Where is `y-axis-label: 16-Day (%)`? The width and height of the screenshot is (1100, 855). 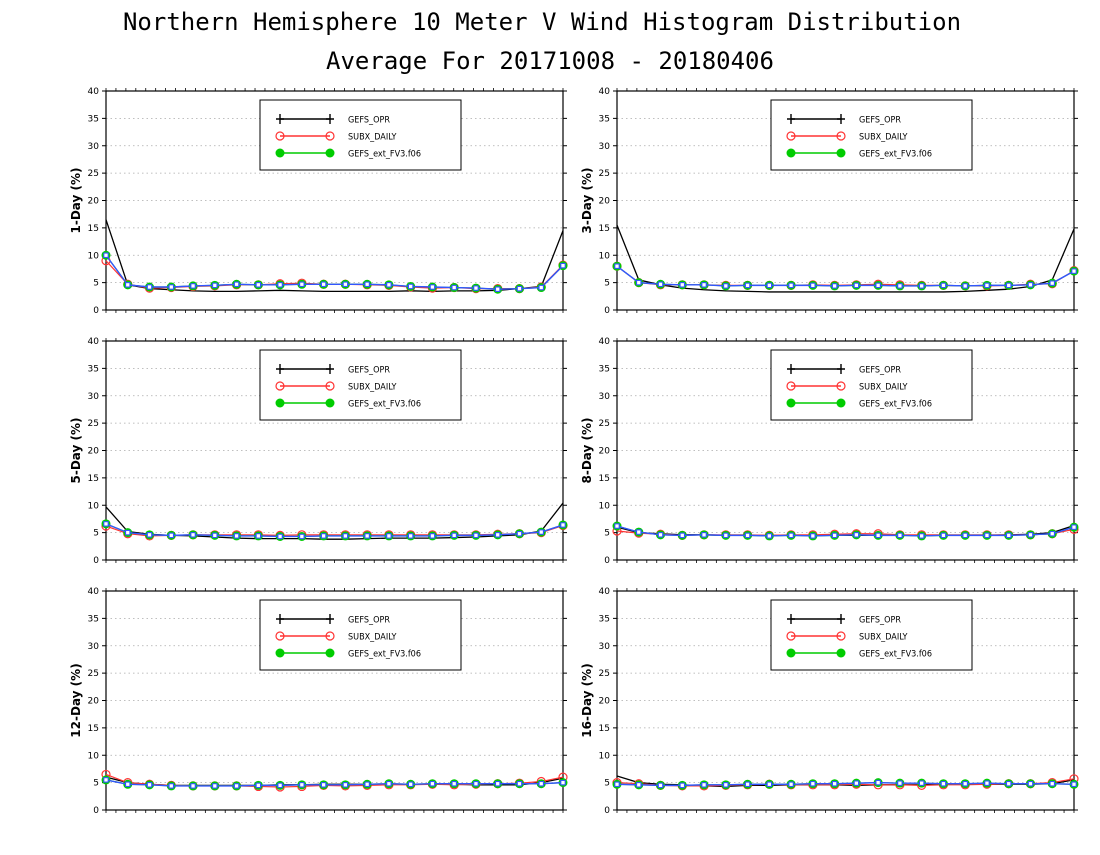
y-axis-label: 16-Day (%) is located at coordinates (587, 700).